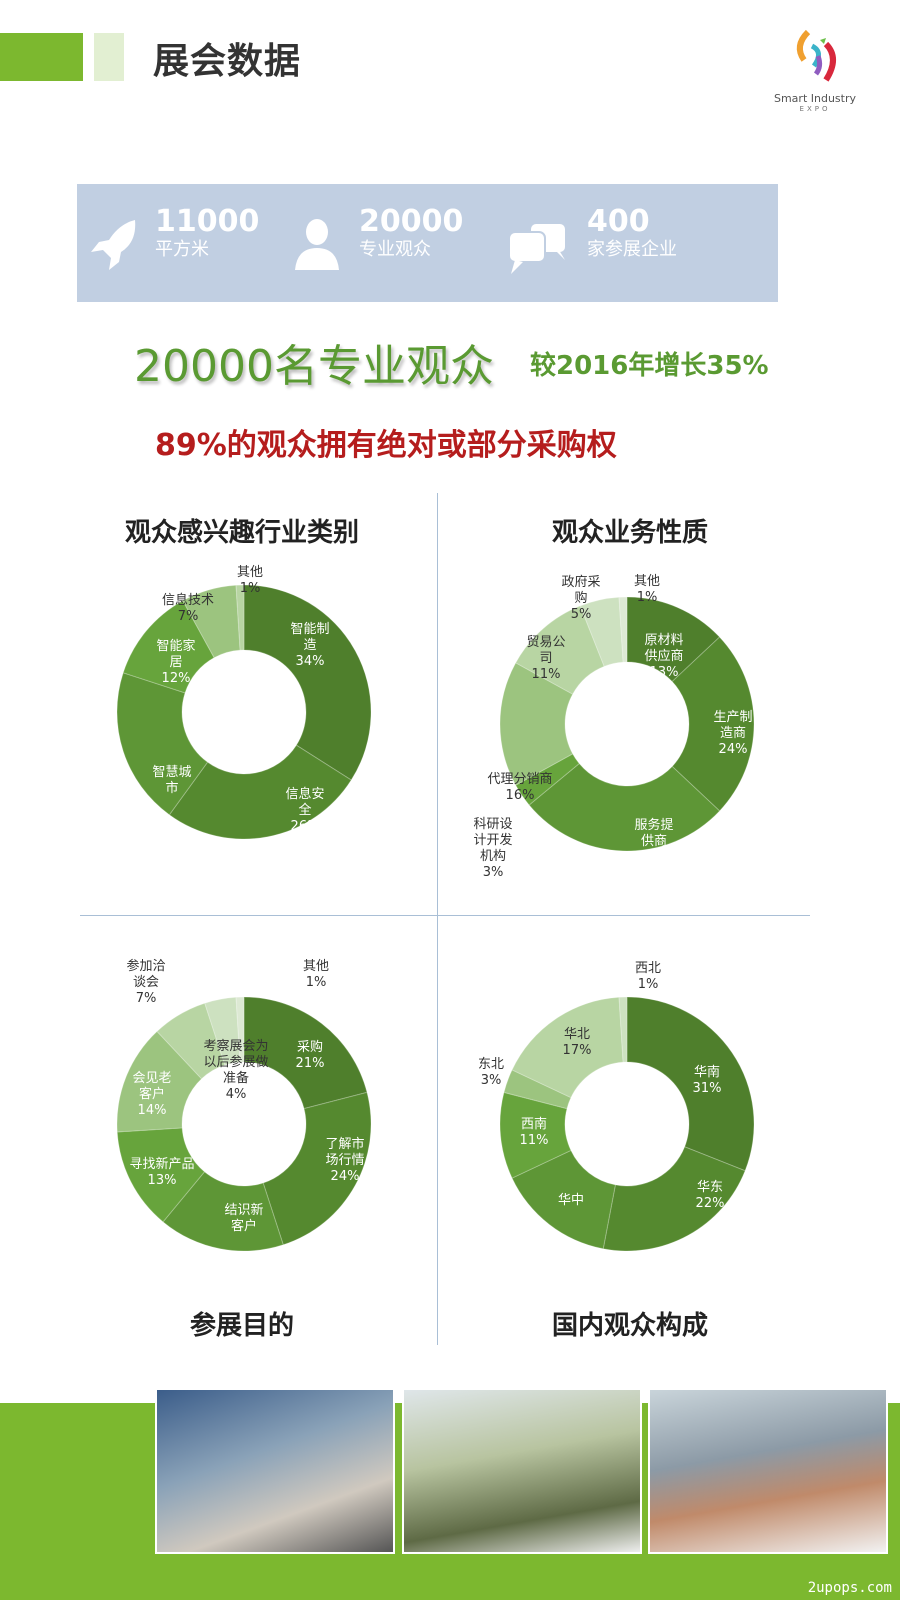  What do you see at coordinates (310, 1055) in the screenshot?
I see `slice-label: 采购 21%` at bounding box center [310, 1055].